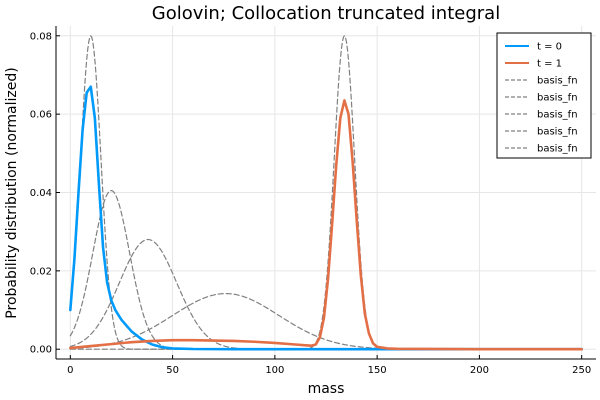 This screenshot has height=400, width=600. Describe the element at coordinates (549, 47) in the screenshot. I see `legend-label: t = 0` at that location.